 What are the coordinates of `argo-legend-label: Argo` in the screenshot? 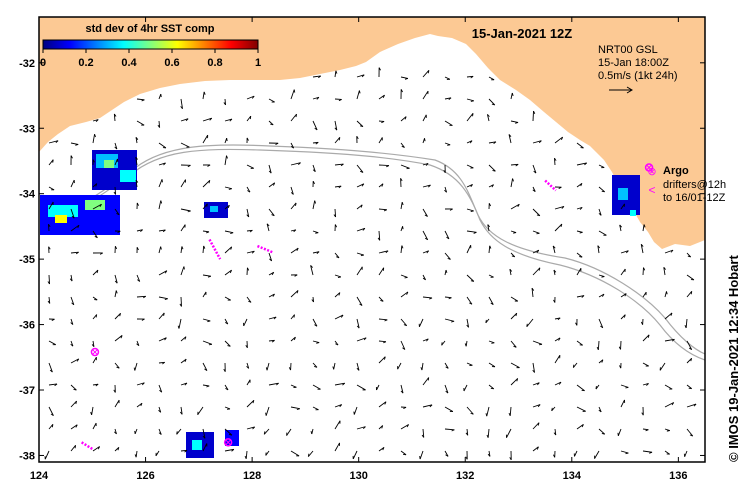 It's located at (676, 171).